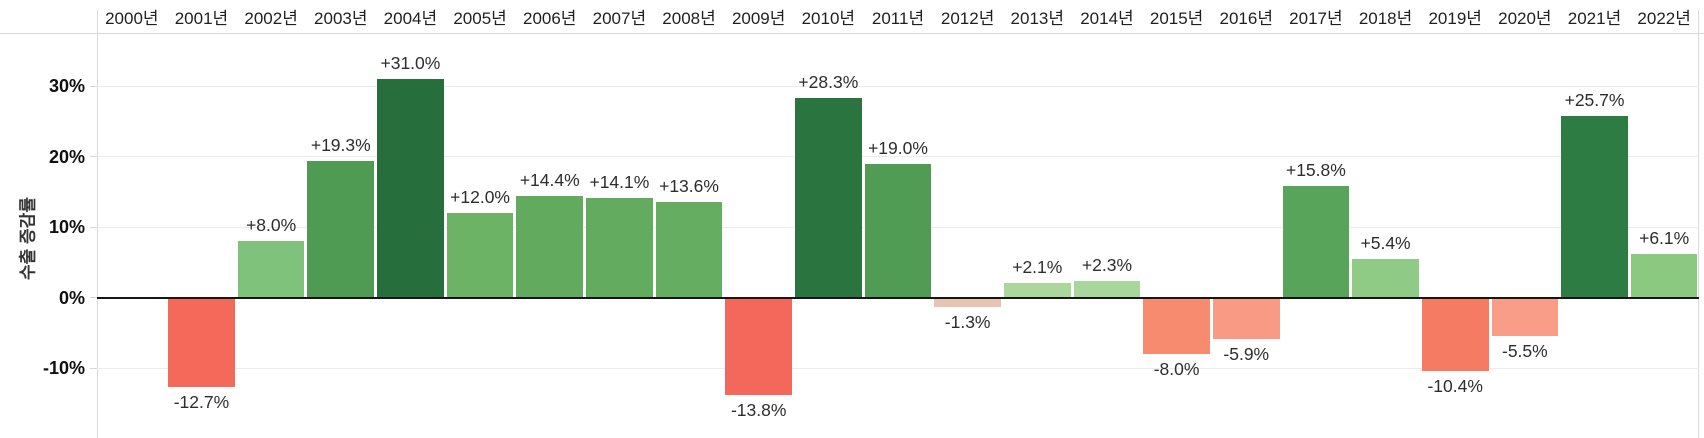  What do you see at coordinates (410, 18) in the screenshot?
I see `x-axis-label-2004: 2004년` at bounding box center [410, 18].